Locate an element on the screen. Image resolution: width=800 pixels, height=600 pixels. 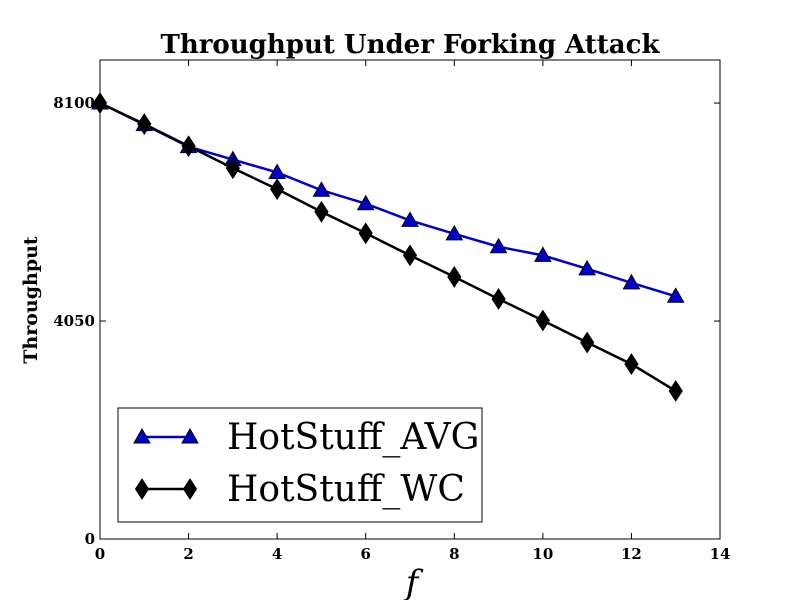
y-tick-label: 0 is located at coordinates (90, 539).